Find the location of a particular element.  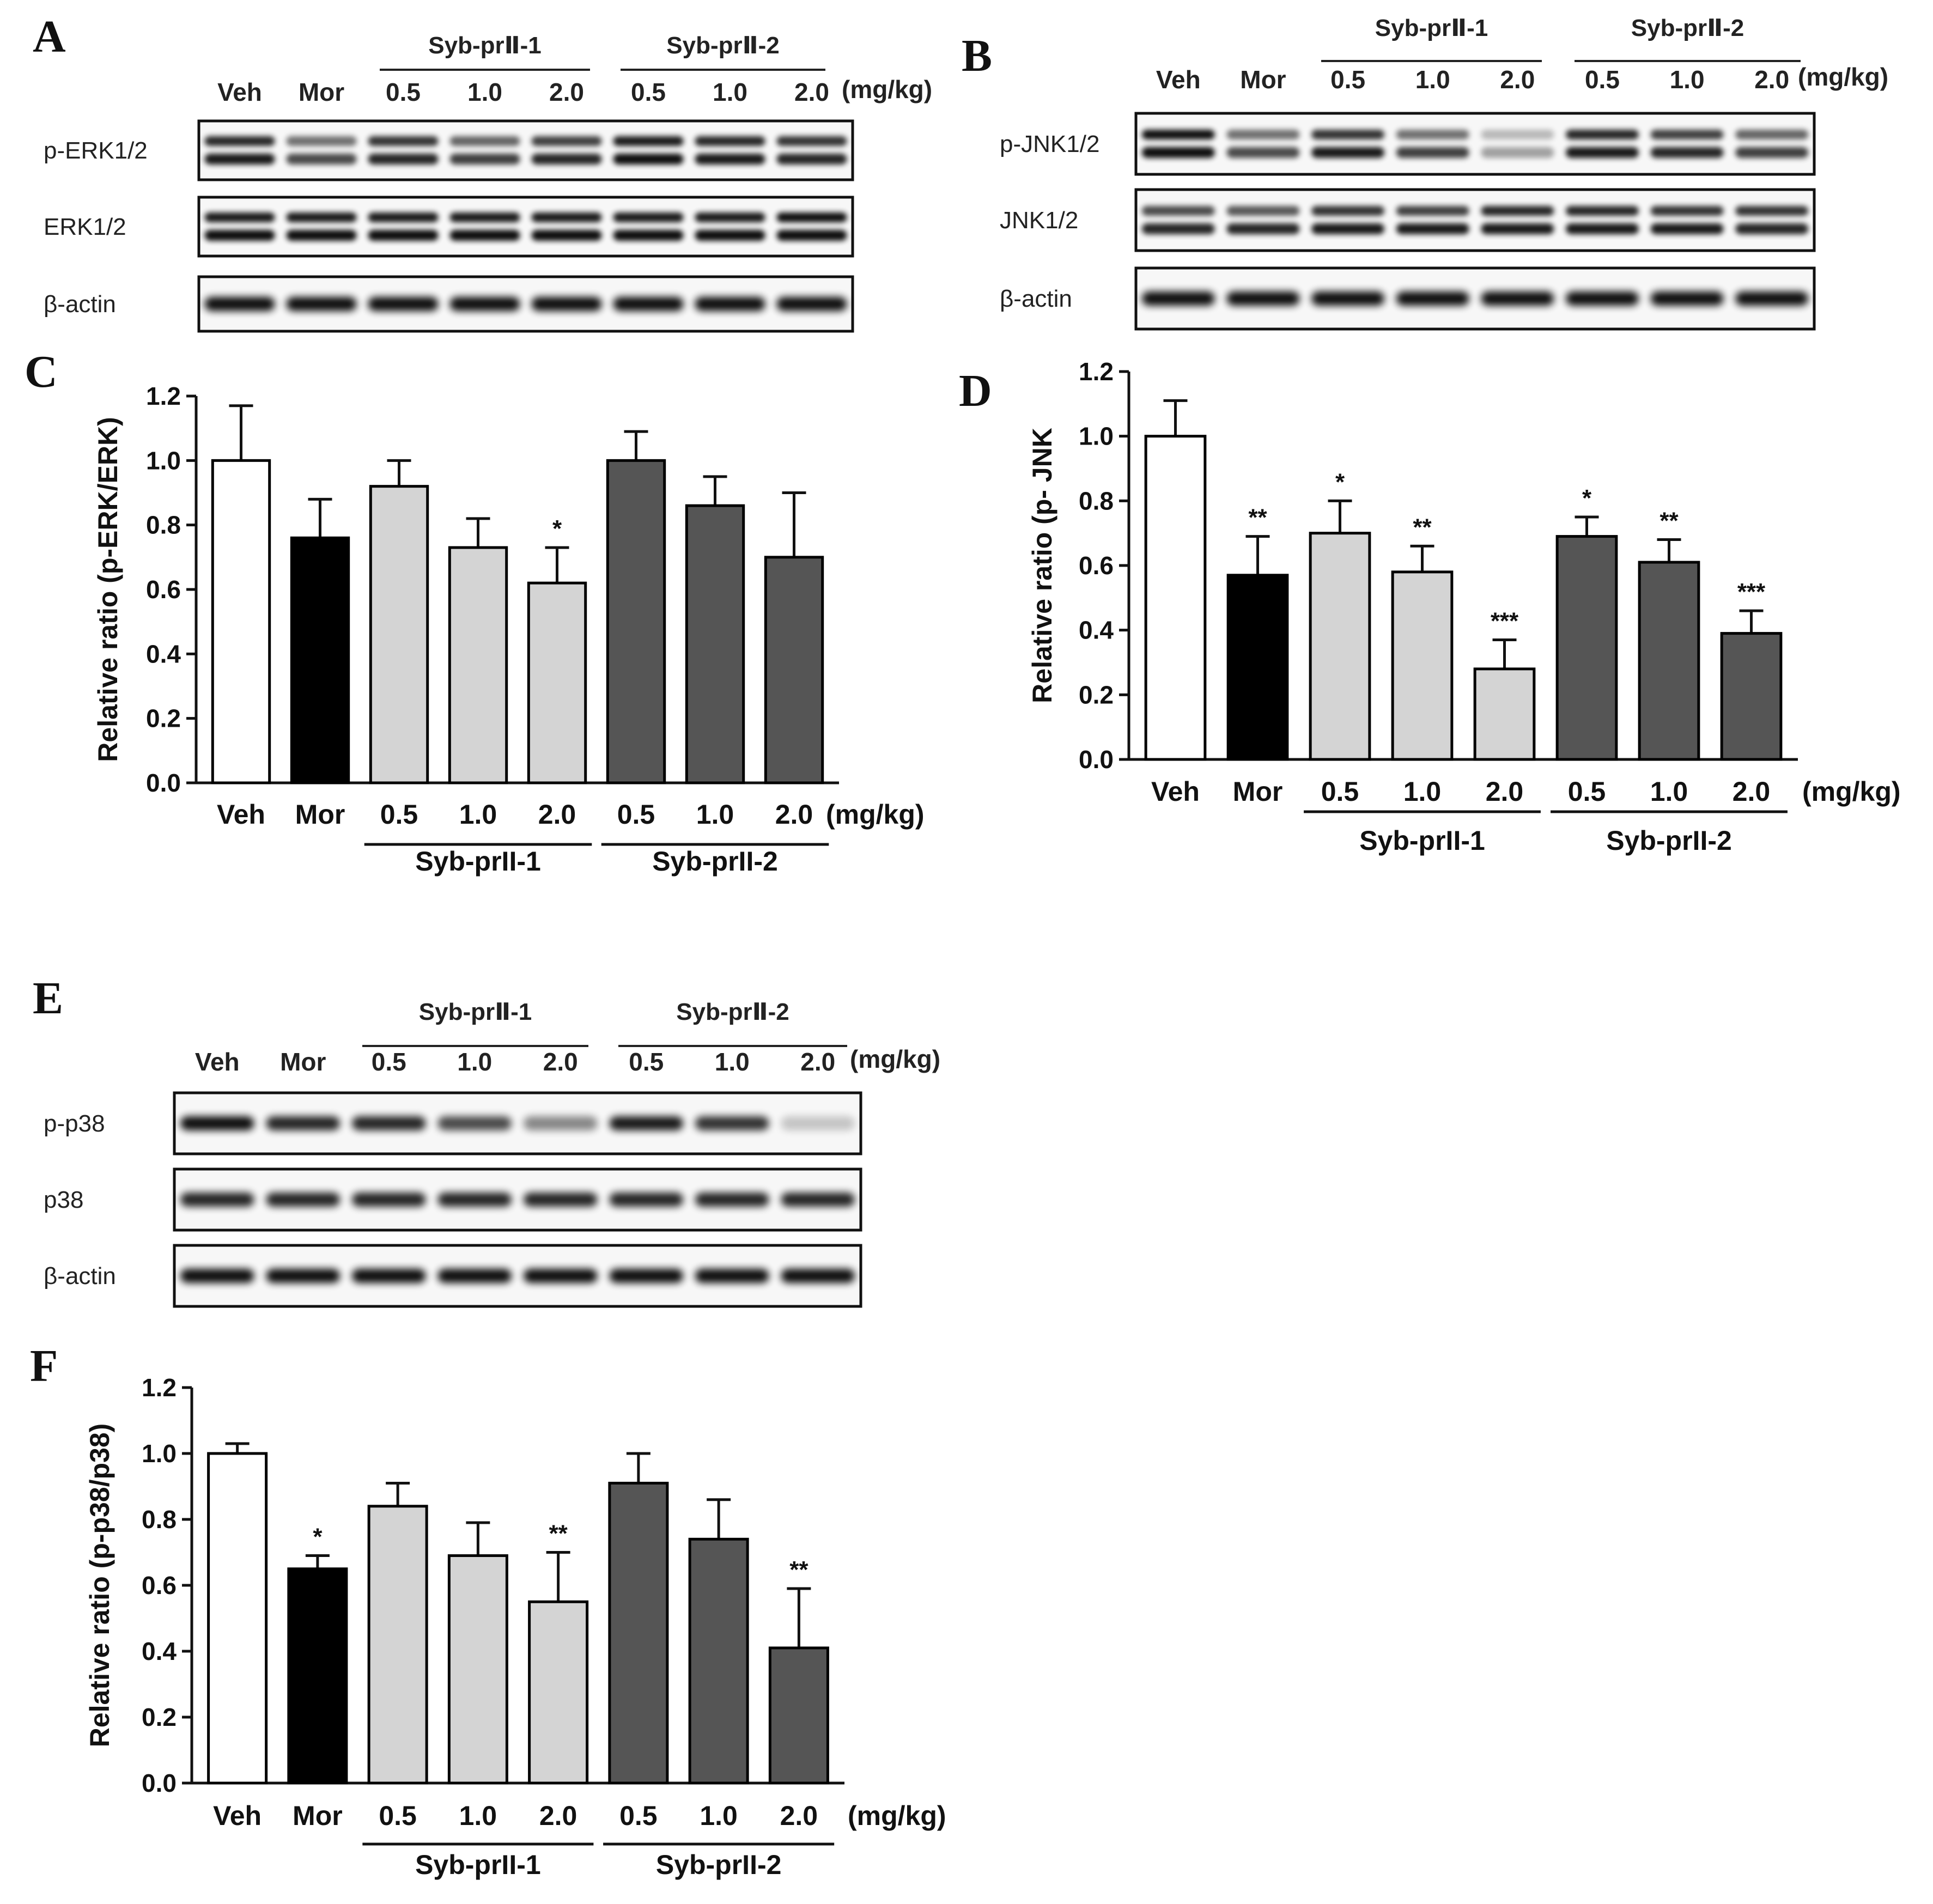

y-tick-label: 0.8 is located at coordinates (1096, 500).